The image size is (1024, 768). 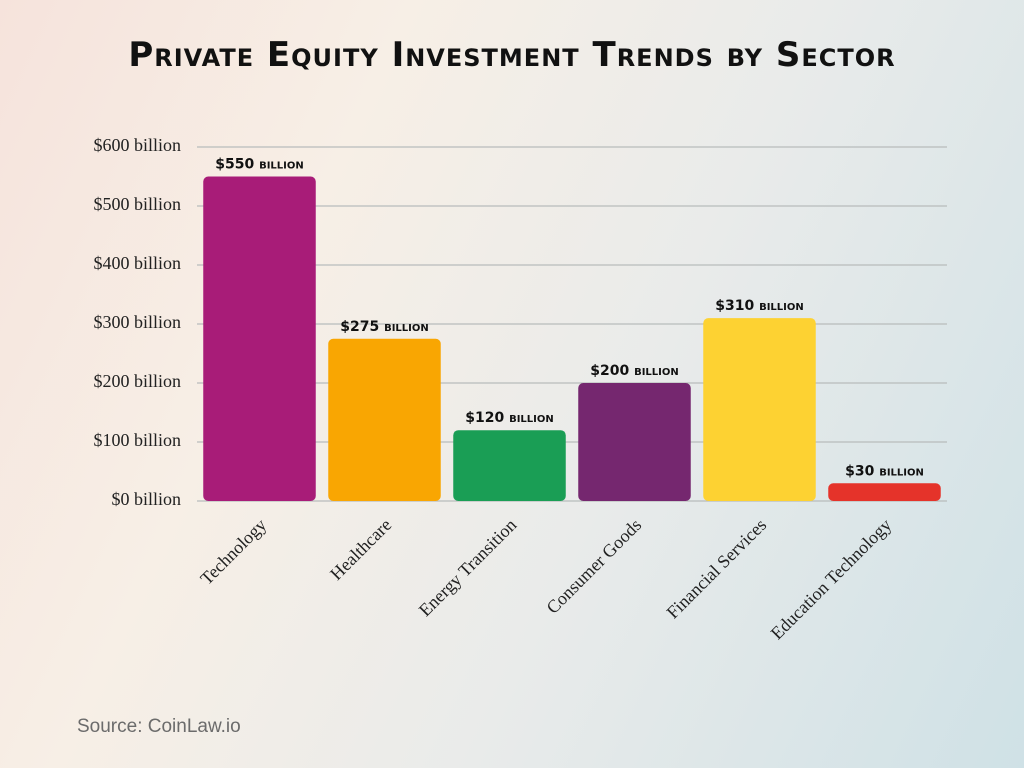 What do you see at coordinates (137, 440) in the screenshot?
I see `y-tick-label: $100 billion` at bounding box center [137, 440].